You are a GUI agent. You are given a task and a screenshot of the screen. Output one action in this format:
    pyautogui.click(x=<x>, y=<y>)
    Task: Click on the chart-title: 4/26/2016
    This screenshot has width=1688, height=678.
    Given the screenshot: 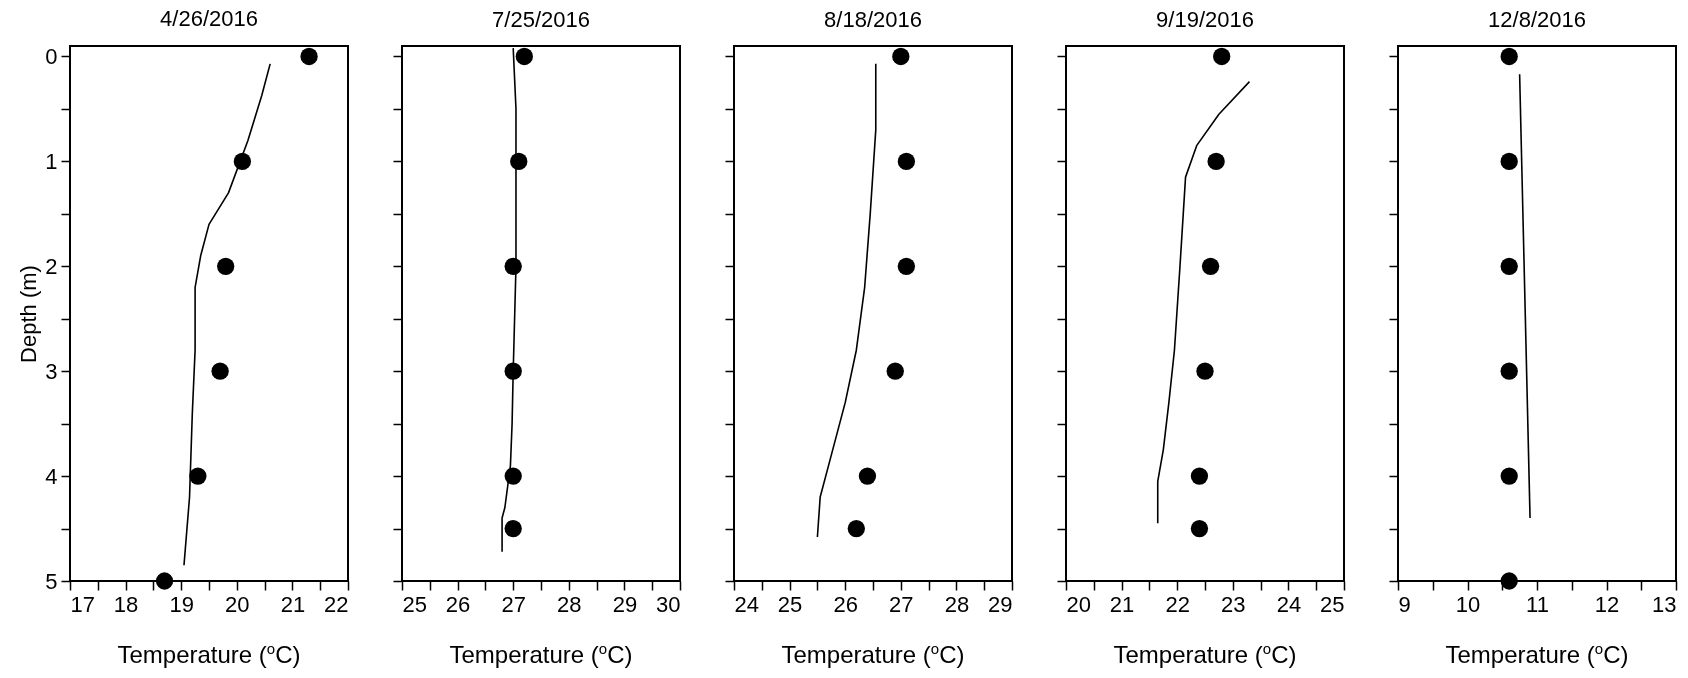 What is the action you would take?
    pyautogui.click(x=209, y=19)
    